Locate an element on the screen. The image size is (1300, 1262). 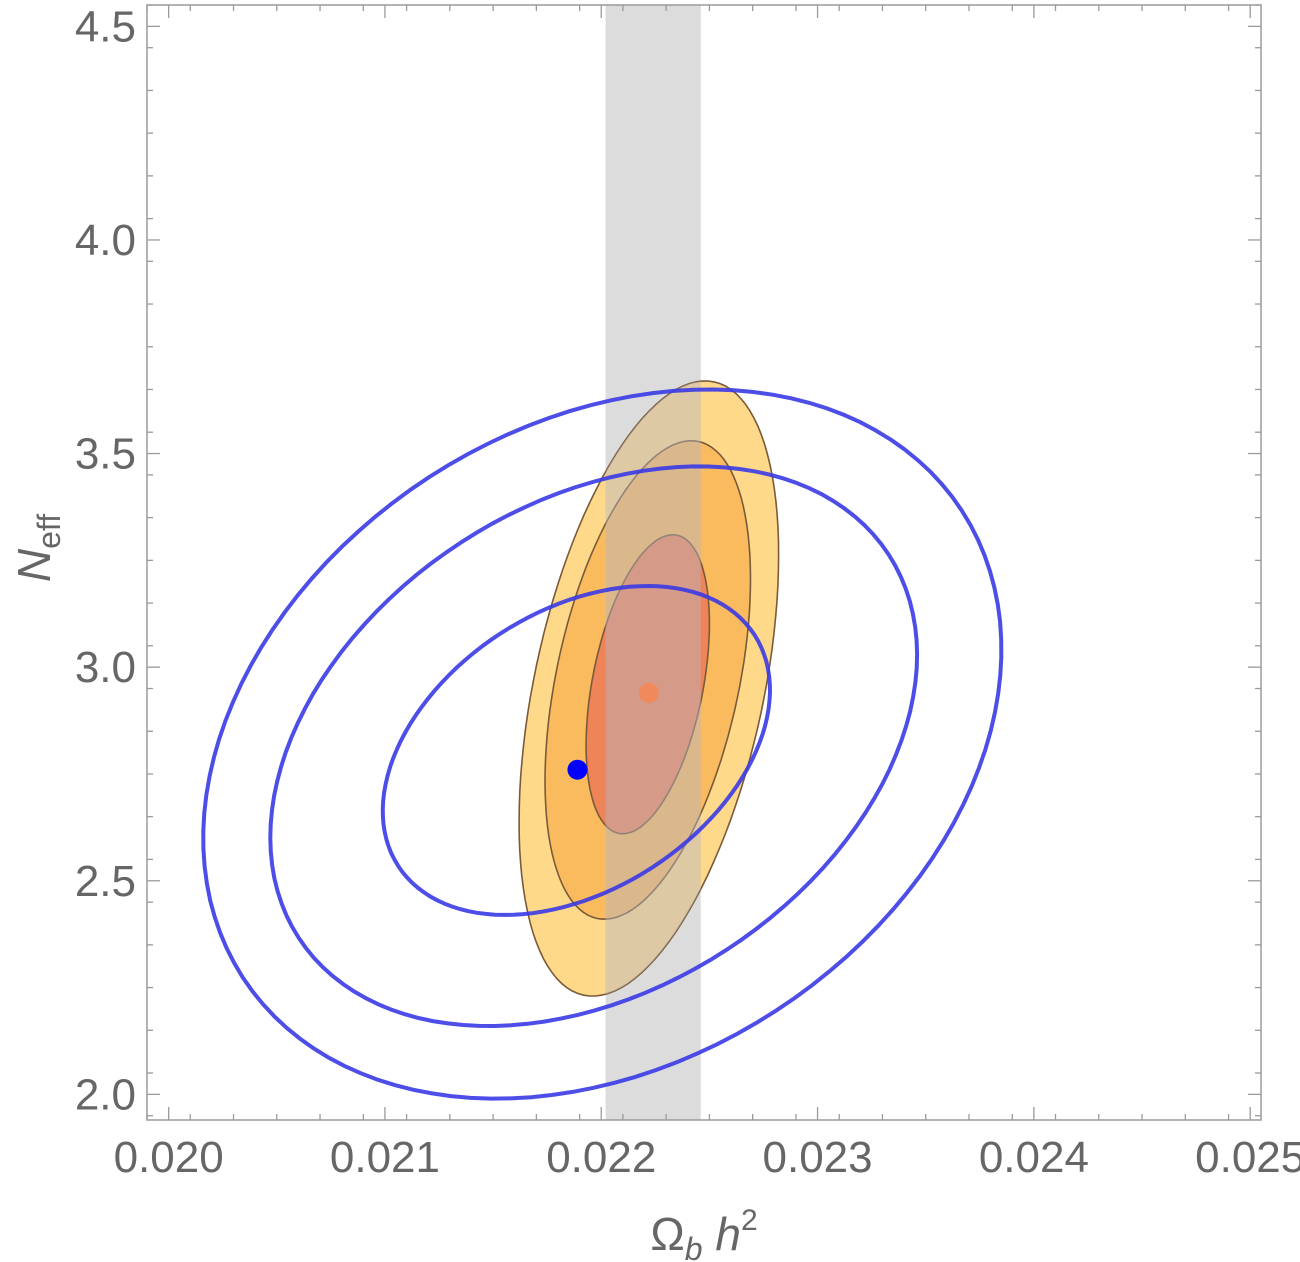
y-tick-label: 2.0 is located at coordinates (105, 1094).